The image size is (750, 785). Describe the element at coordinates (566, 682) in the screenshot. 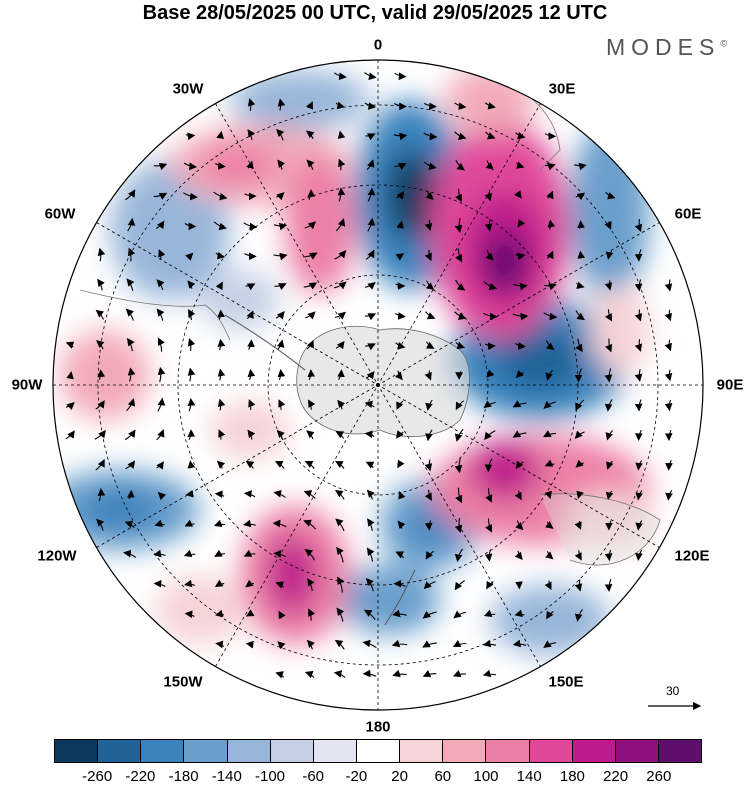

I see `lon-label-150e: 150E` at that location.